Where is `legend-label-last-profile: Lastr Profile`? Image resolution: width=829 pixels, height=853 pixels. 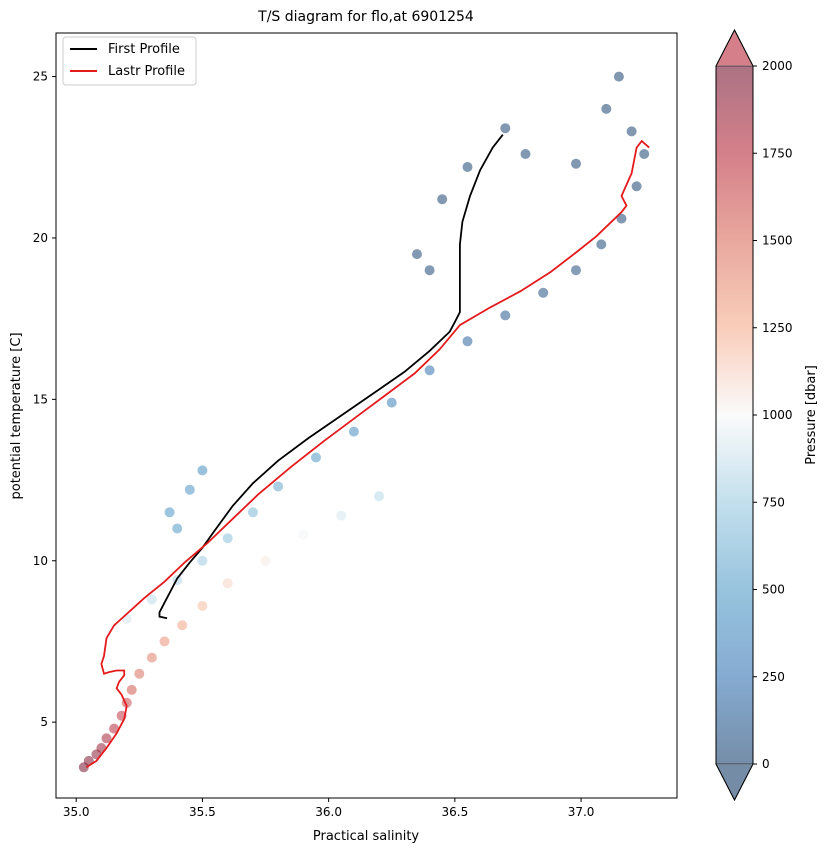 legend-label-last-profile: Lastr Profile is located at coordinates (146, 71).